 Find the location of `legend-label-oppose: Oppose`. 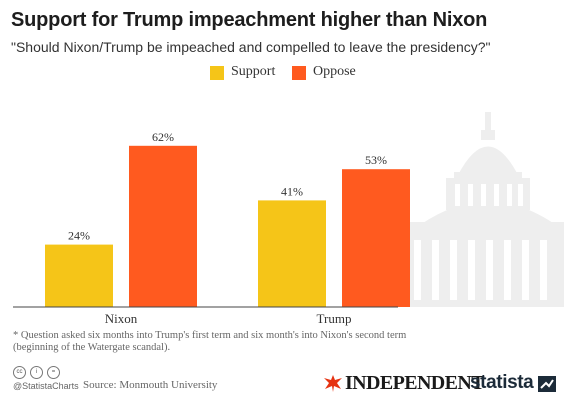

legend-label-oppose: Oppose is located at coordinates (334, 71).